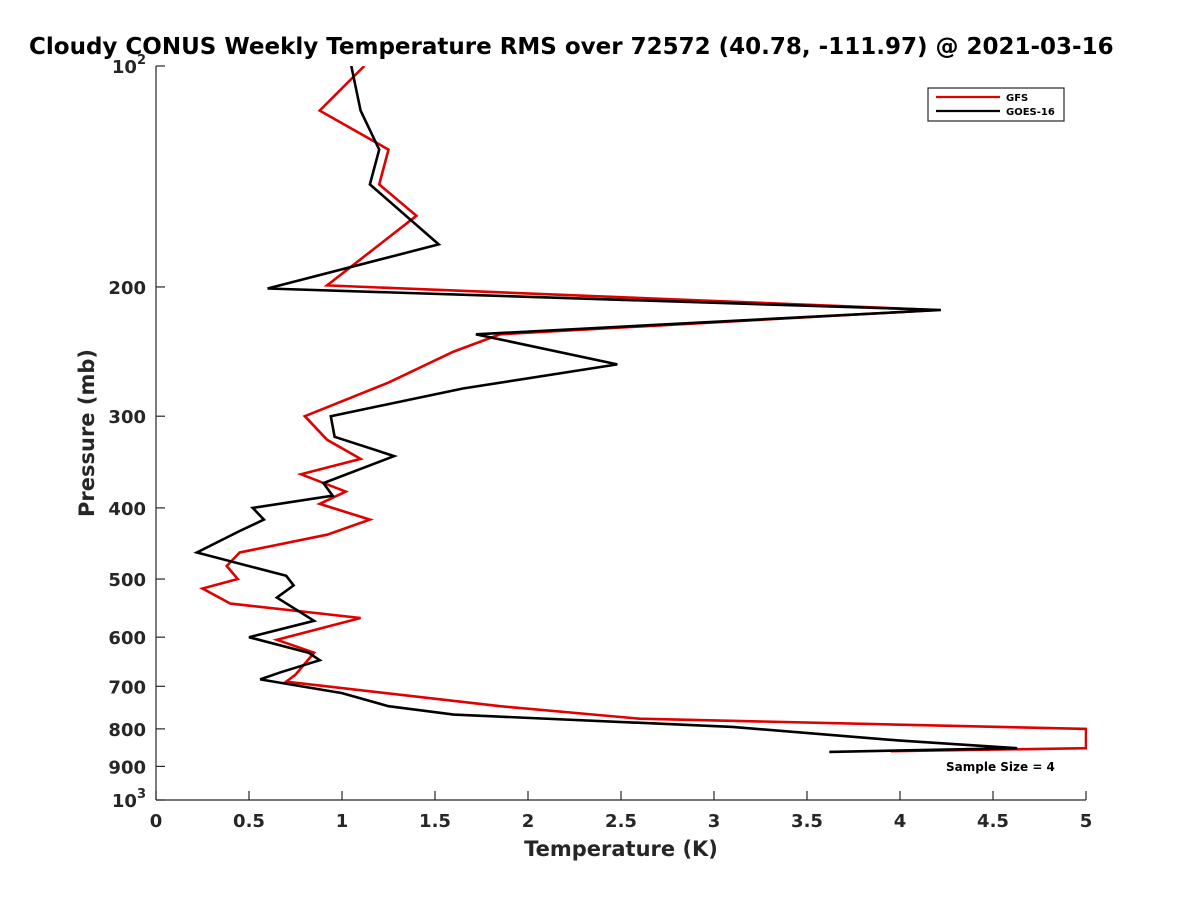  What do you see at coordinates (528, 821) in the screenshot?
I see `x-tick-label: 2` at bounding box center [528, 821].